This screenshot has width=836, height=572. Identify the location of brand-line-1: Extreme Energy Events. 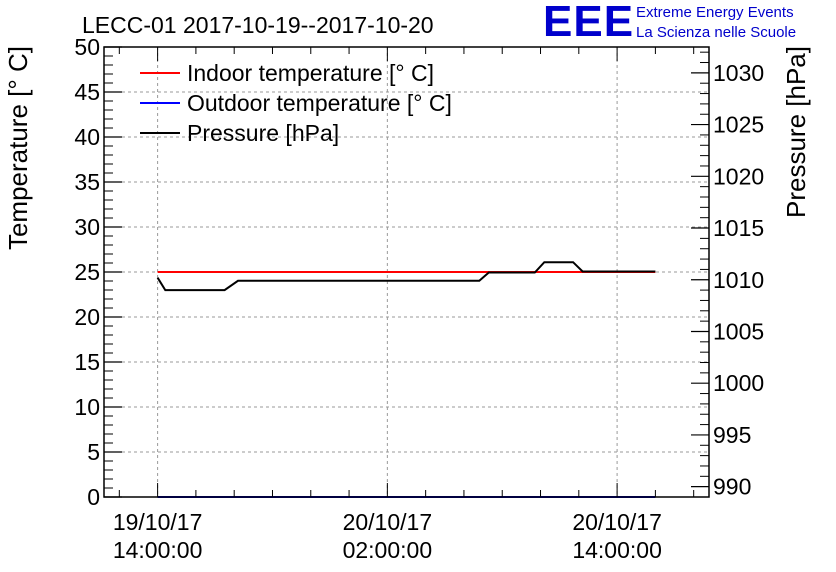
(715, 12).